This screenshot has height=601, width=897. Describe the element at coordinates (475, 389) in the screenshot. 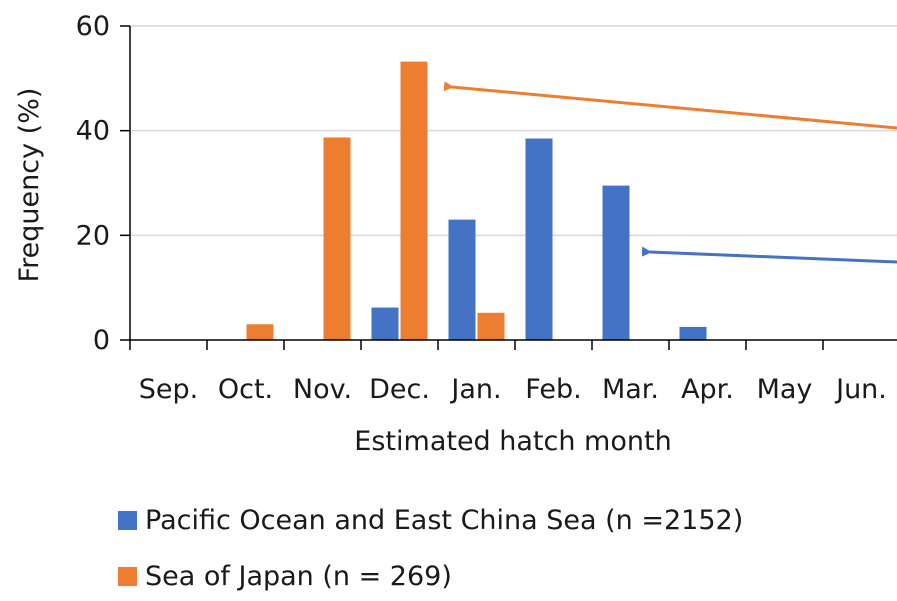

I see `x-tick-label-jan: Jan.` at that location.